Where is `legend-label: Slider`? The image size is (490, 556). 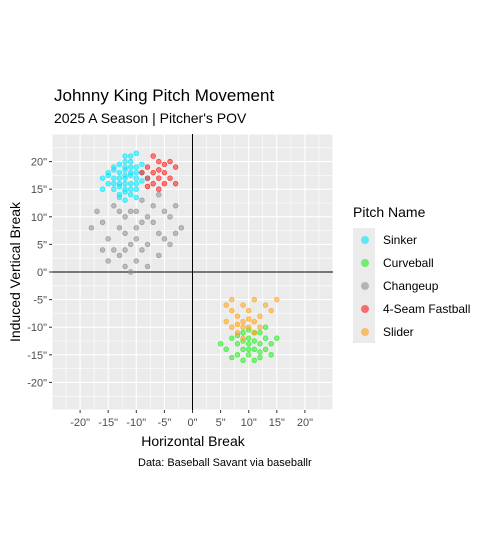
legend-label: Slider is located at coordinates (398, 331).